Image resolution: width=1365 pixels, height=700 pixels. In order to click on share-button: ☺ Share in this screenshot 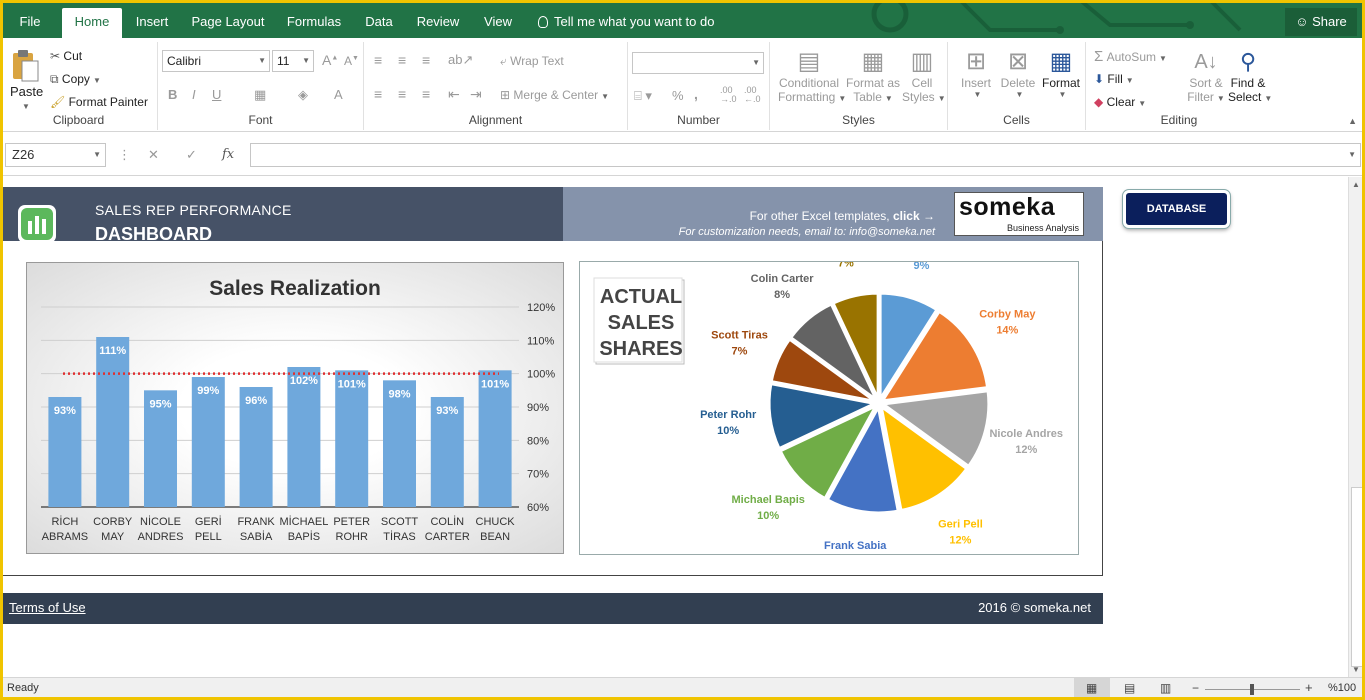, I will do `click(1321, 22)`.